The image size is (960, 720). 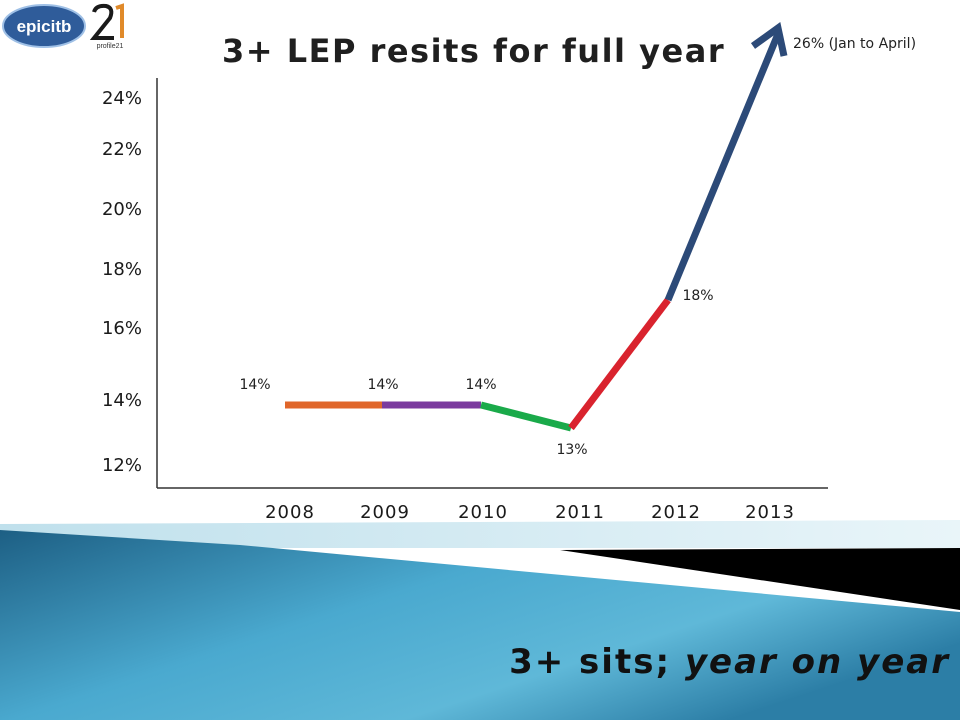 What do you see at coordinates (698, 296) in the screenshot?
I see `data-label: 18%` at bounding box center [698, 296].